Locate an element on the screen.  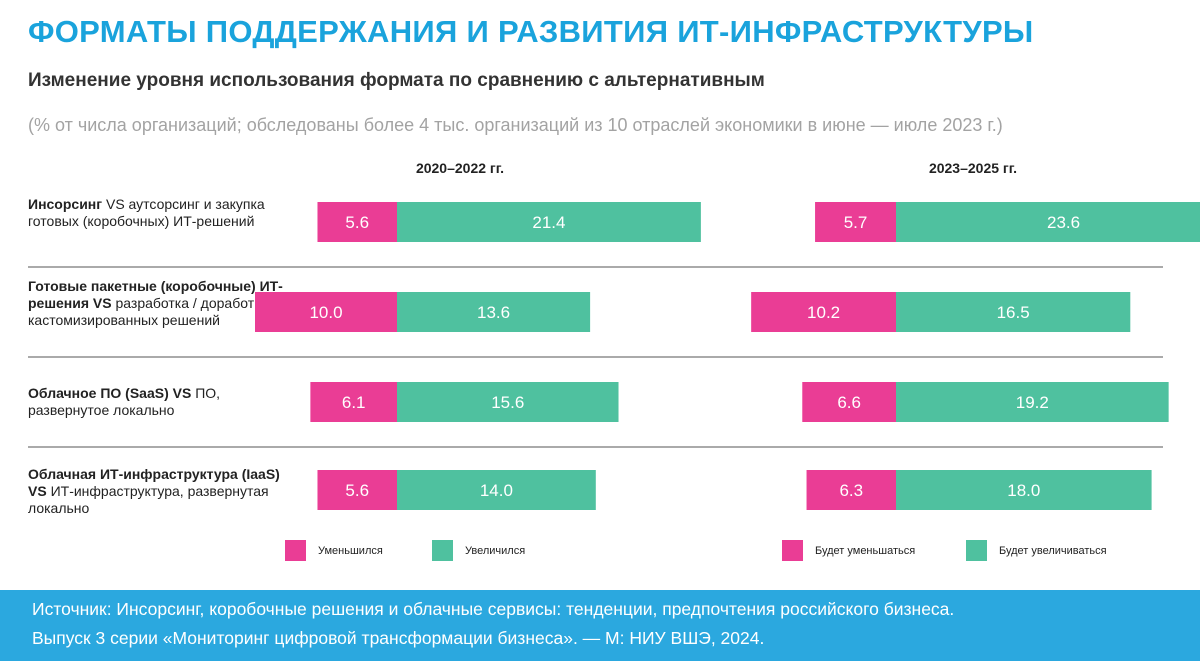
data-label-decrease: 10.0 is located at coordinates (325, 312).